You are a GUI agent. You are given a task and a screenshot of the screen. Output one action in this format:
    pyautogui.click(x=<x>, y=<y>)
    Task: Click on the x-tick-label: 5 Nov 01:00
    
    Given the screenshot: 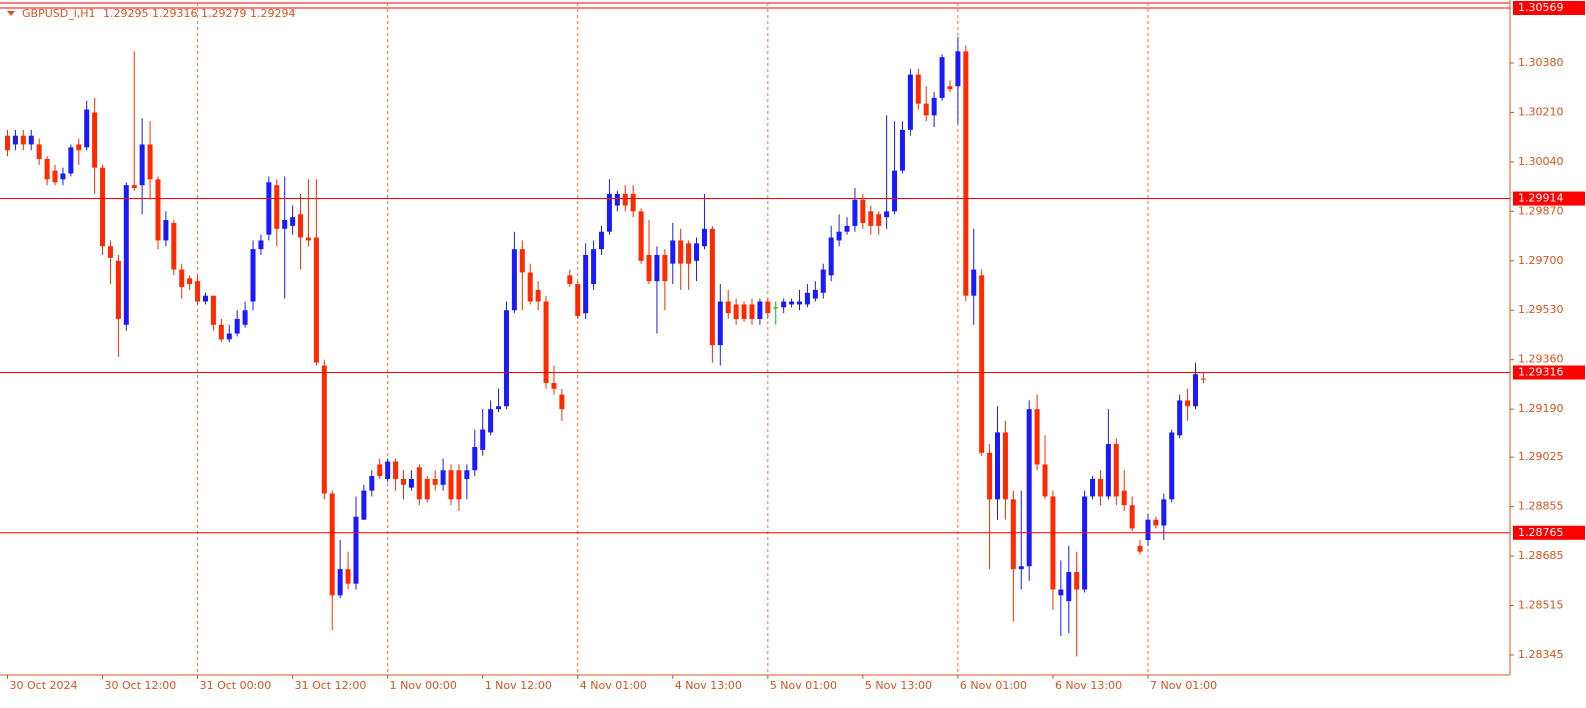 What is the action you would take?
    pyautogui.click(x=803, y=685)
    